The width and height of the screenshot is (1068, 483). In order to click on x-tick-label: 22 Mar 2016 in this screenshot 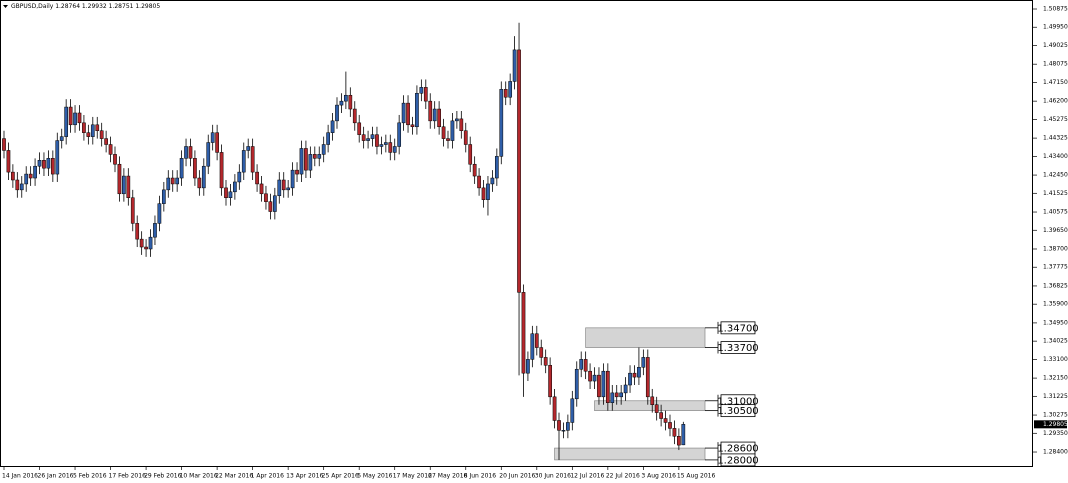, I will do `click(234, 476)`.